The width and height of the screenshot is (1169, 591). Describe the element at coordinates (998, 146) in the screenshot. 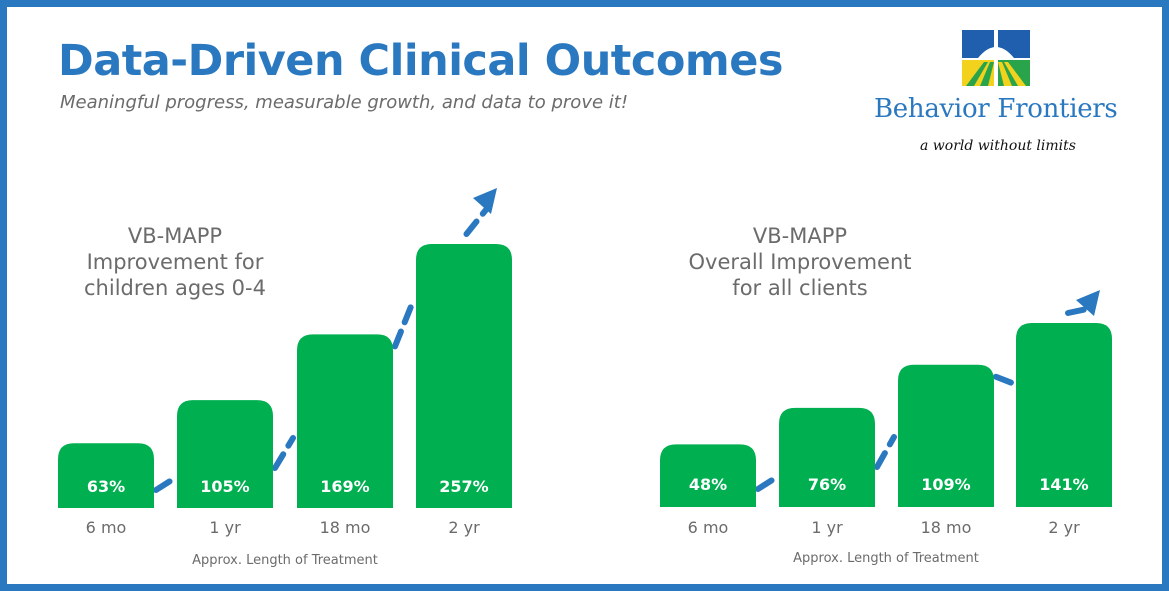

I see `logo-tagline: a world without limits` at that location.